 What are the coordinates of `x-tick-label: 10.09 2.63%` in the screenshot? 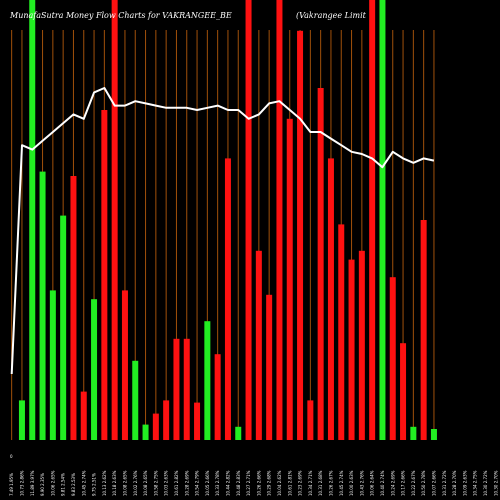 It's located at (464, 483).